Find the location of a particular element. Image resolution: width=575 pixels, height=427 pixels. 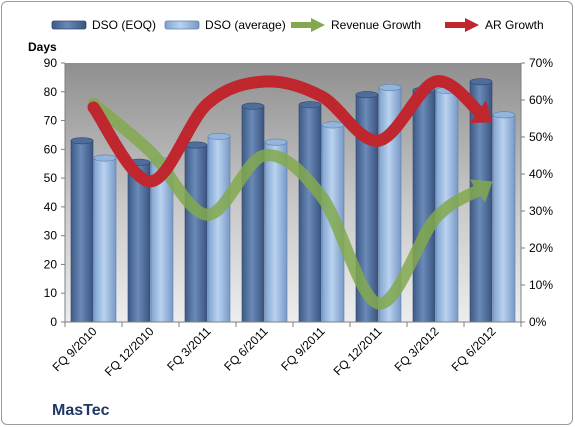

legend-label: Revenue Growth is located at coordinates (376, 25).